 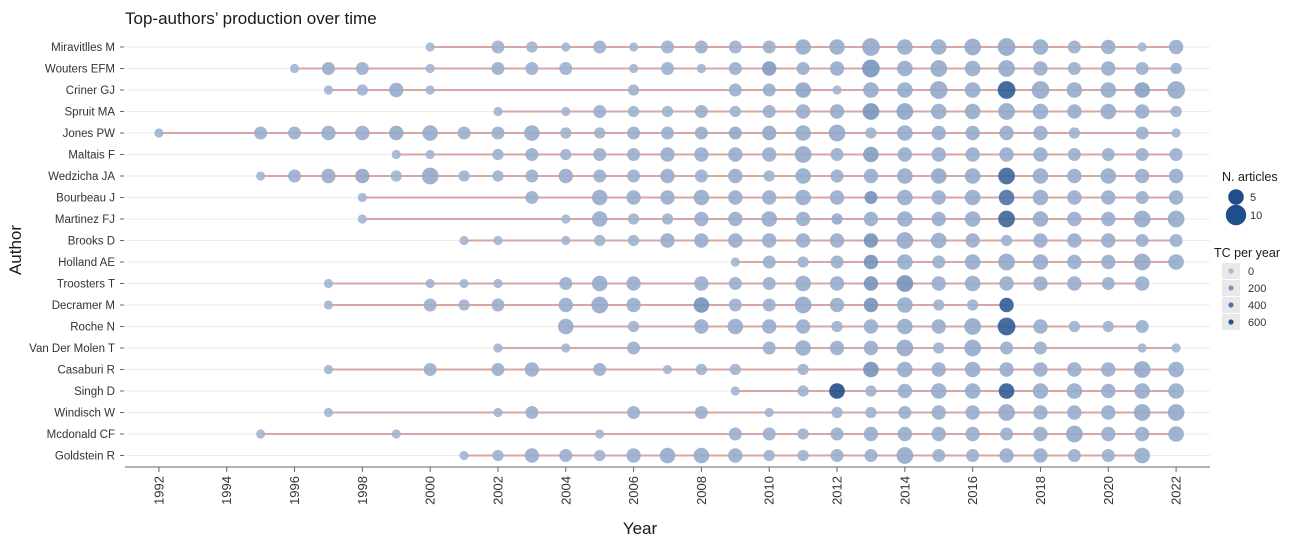 What do you see at coordinates (85, 220) in the screenshot?
I see `author-label: Martinez FJ` at bounding box center [85, 220].